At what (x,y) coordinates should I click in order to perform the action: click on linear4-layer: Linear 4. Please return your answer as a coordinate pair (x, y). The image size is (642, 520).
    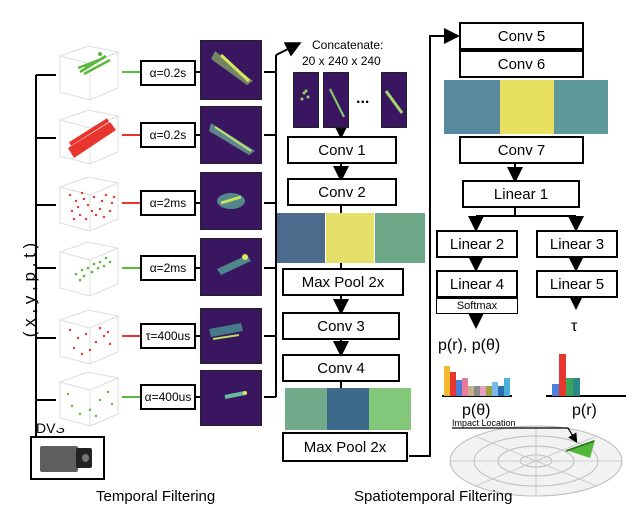
    Looking at the image, I should click on (477, 284).